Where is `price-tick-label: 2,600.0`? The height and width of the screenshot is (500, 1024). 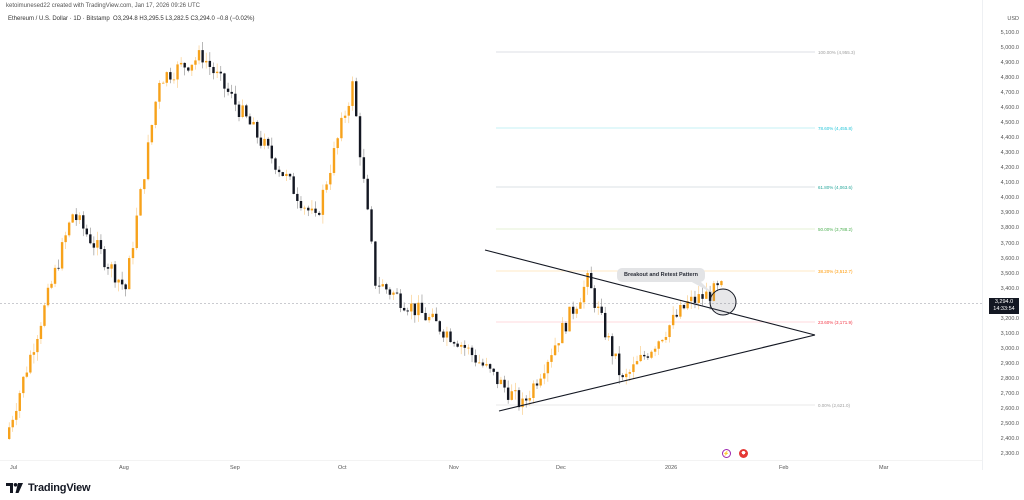 price-tick-label: 2,600.0 is located at coordinates (1009, 408).